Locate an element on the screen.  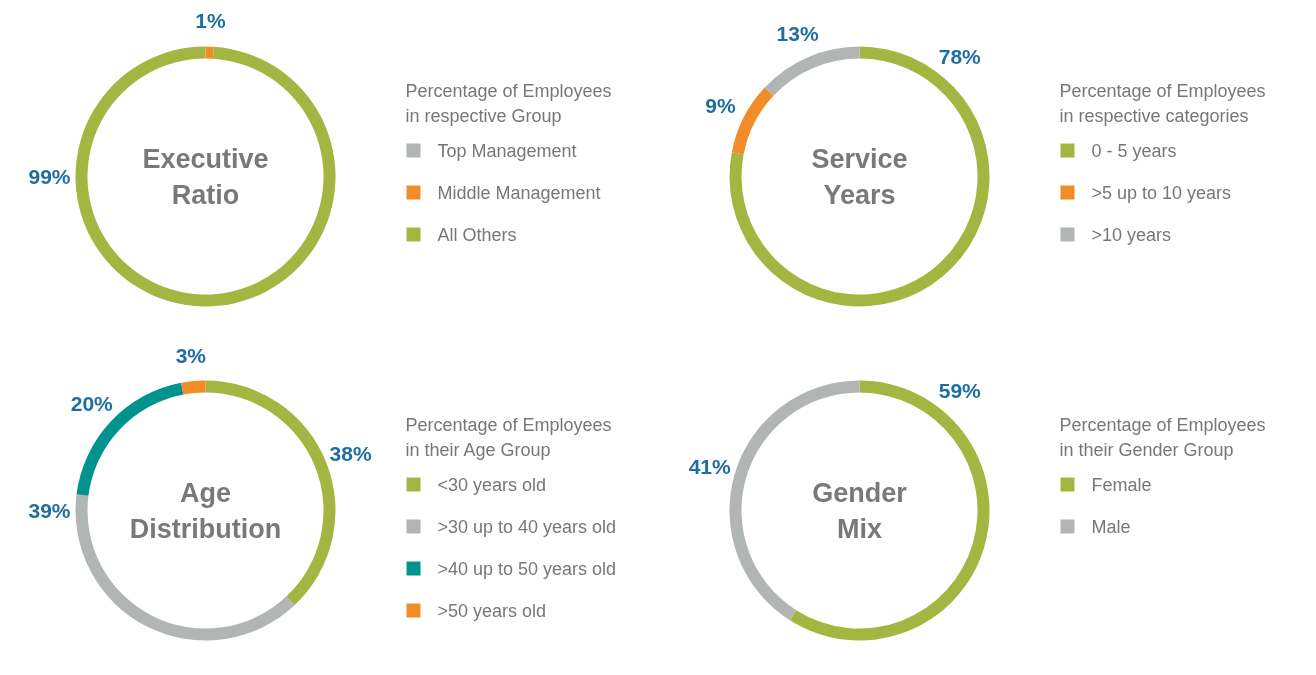
legend-label: >30 up to 40 years old is located at coordinates (527, 526).